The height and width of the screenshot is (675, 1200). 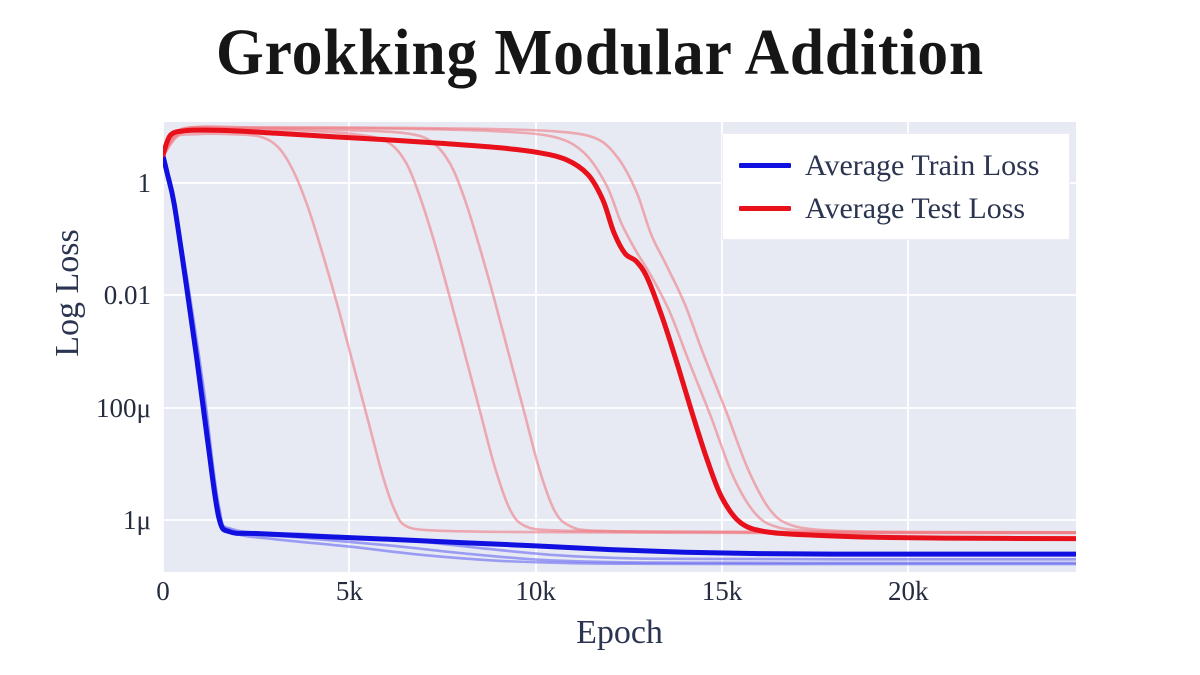 I want to click on legend-label-train: Average Train Loss, so click(x=922, y=165).